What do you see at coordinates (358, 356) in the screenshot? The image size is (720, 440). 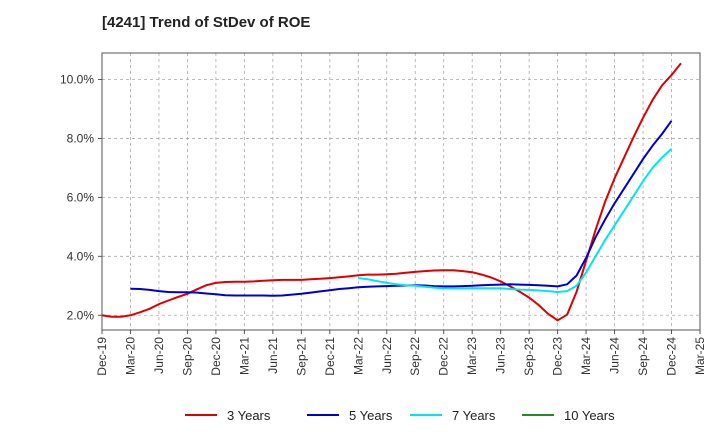 I see `x-tick-label: Mar-22` at bounding box center [358, 356].